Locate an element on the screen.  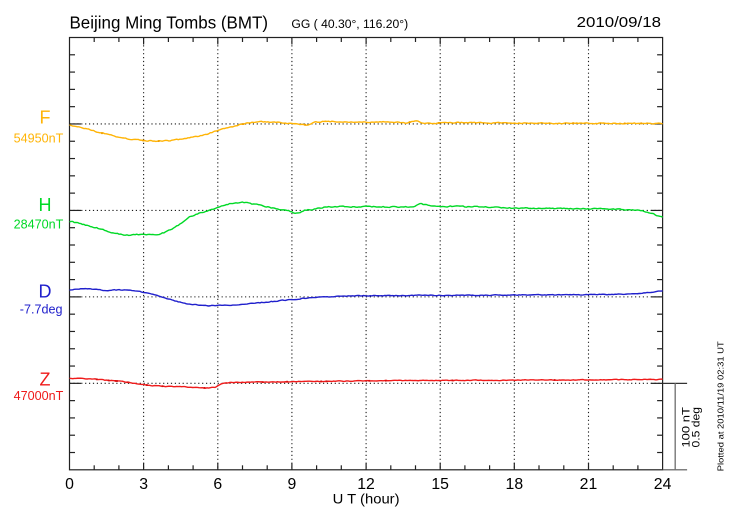
svg-text: D is located at coordinates (45, 291).